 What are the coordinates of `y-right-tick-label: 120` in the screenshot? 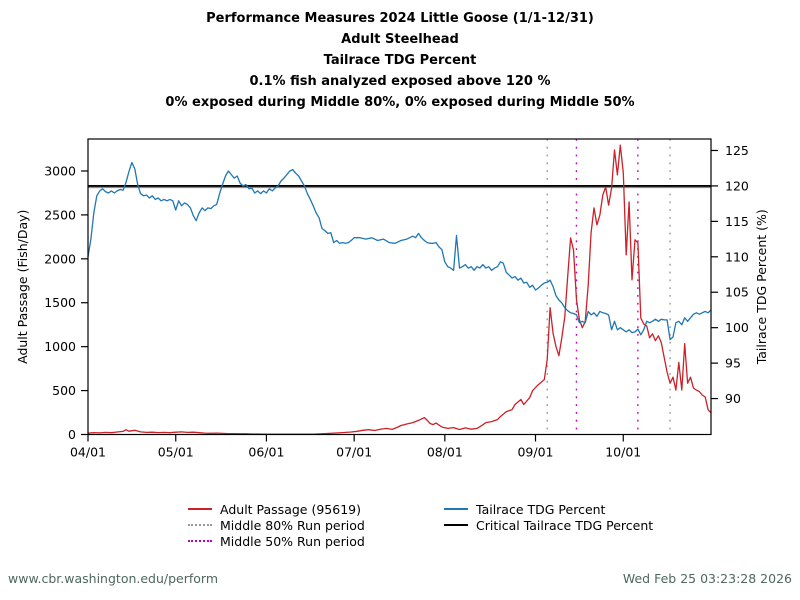 It's located at (737, 185).